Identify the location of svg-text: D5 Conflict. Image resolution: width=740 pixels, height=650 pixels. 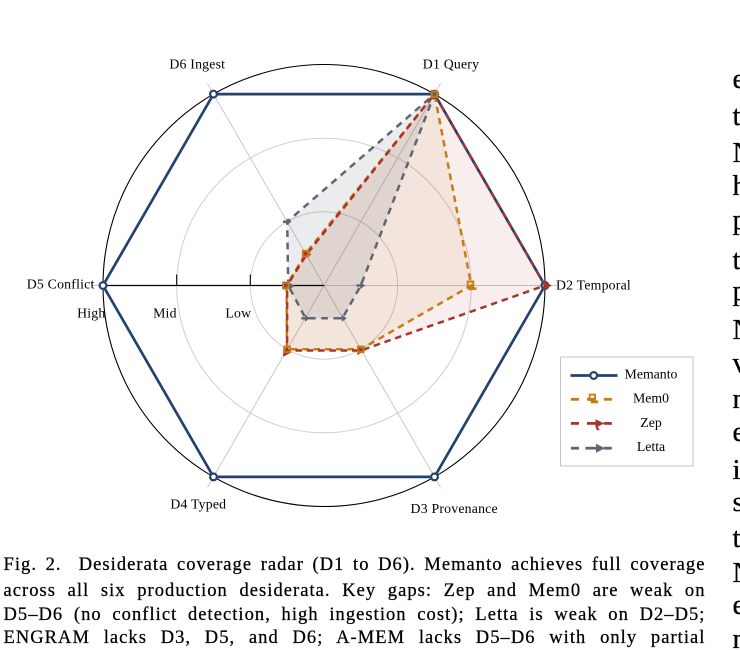
(61, 284).